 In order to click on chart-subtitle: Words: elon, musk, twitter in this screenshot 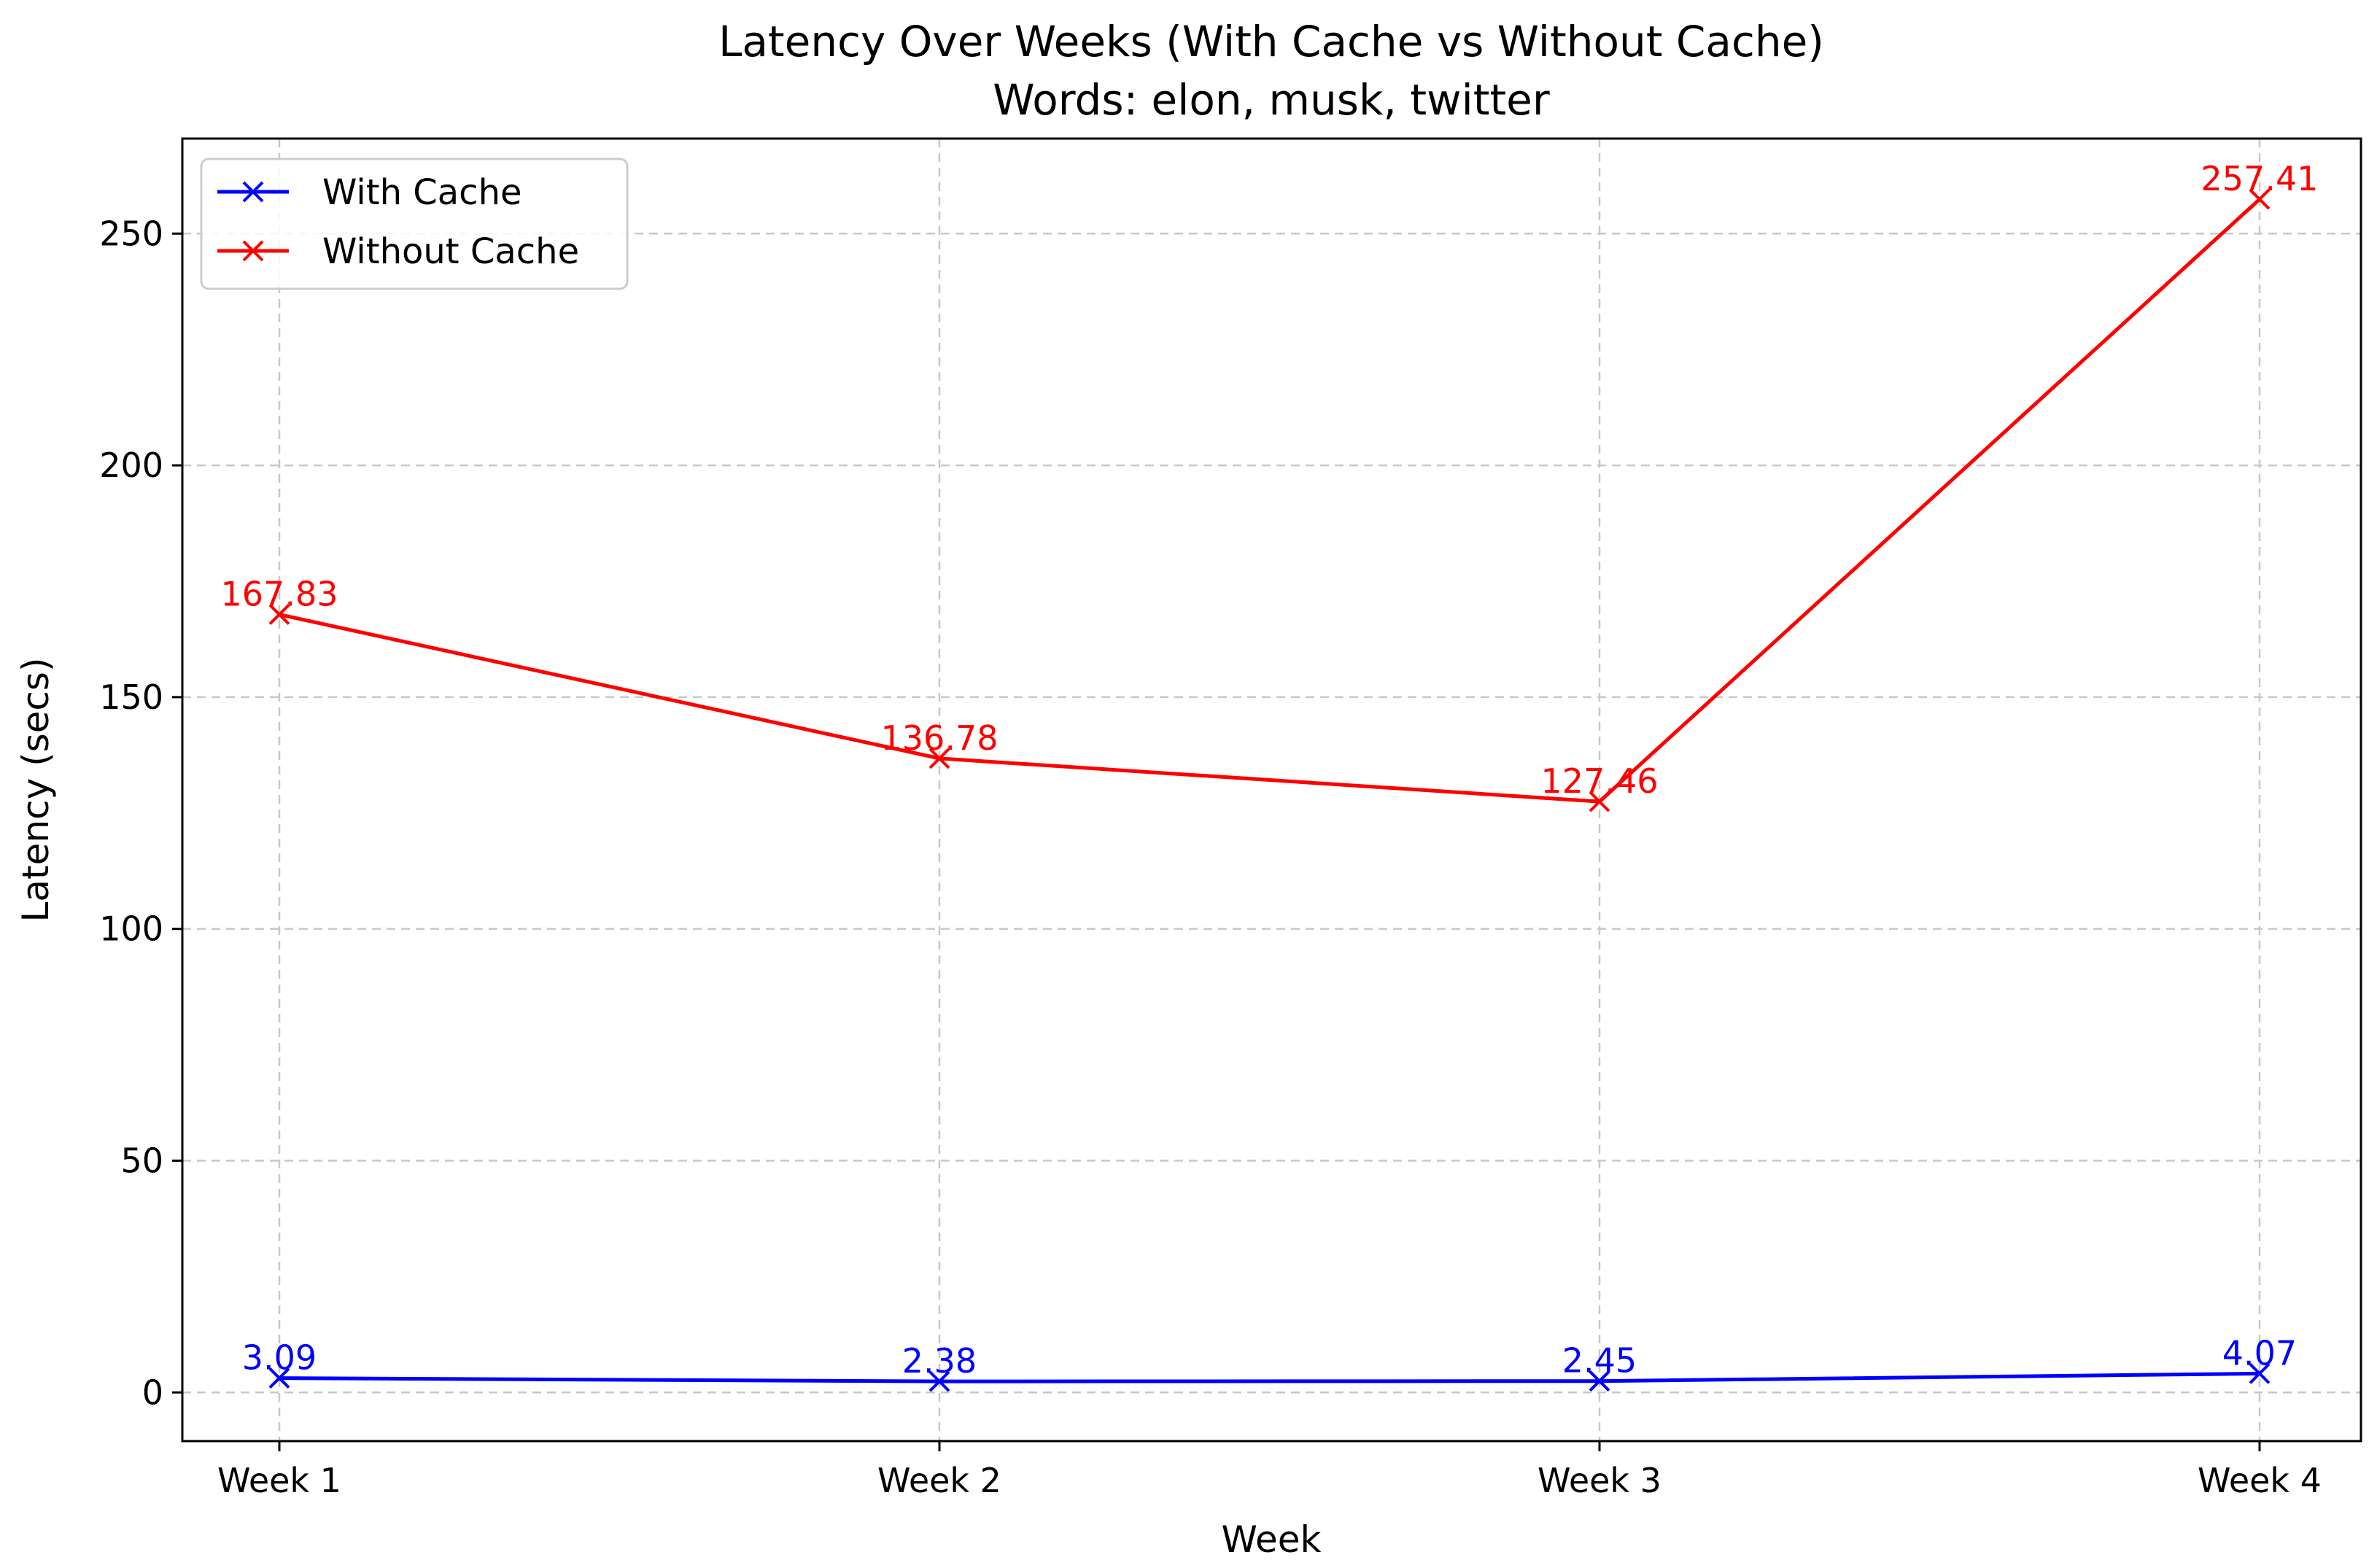, I will do `click(1272, 100)`.